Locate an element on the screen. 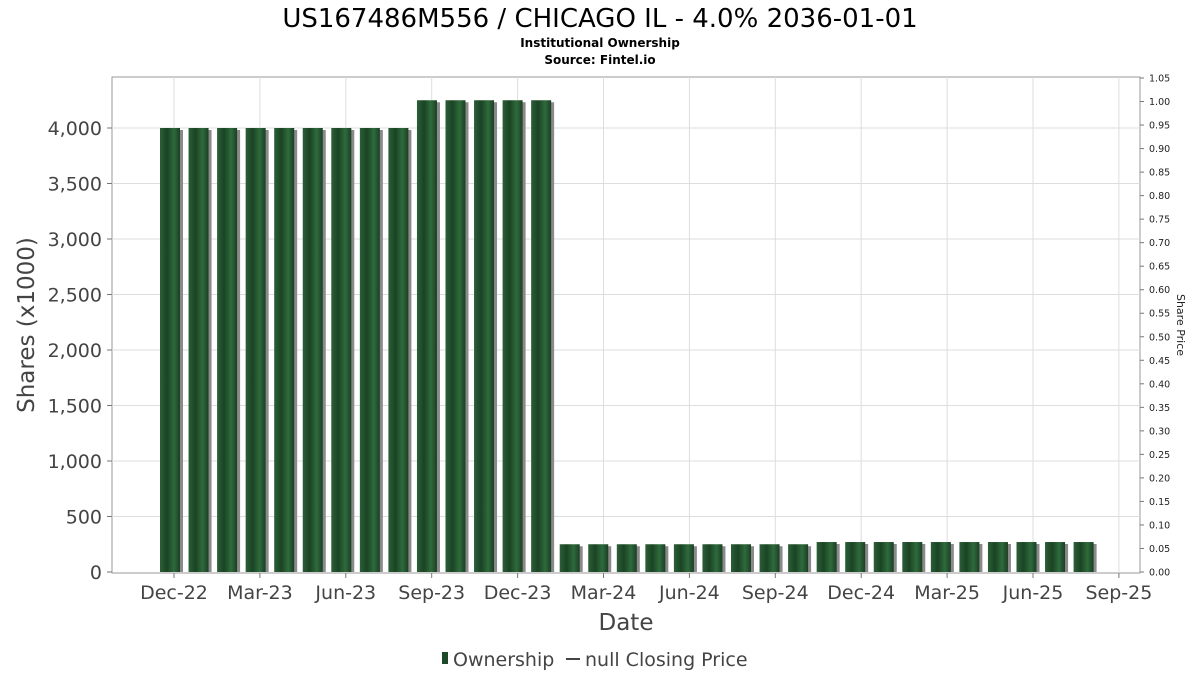 This screenshot has height=675, width=1200. x-tick-label: Jun-25 is located at coordinates (1033, 593).